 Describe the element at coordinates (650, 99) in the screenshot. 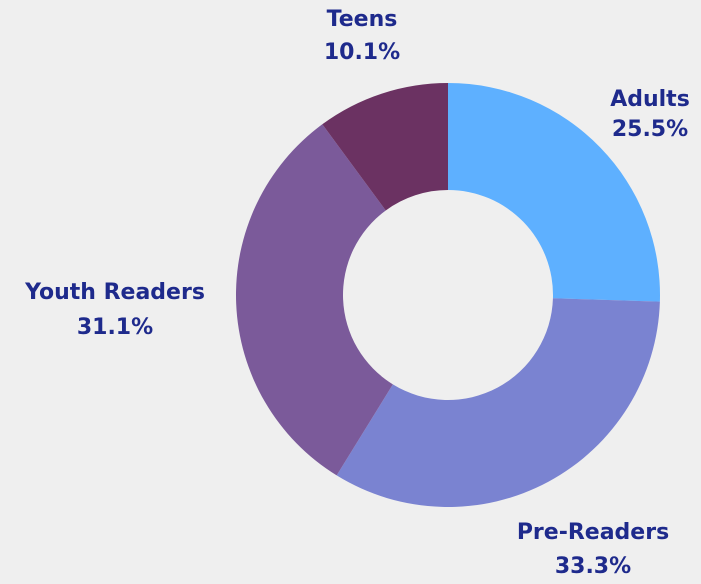

I see `slice-label: Adults` at that location.